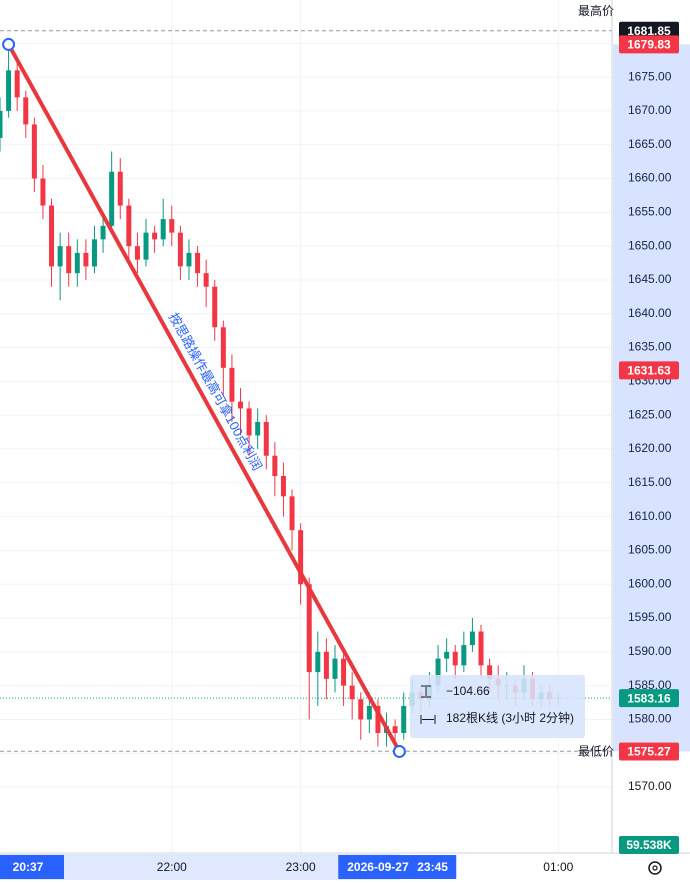 The height and width of the screenshot is (883, 690). I want to click on y-tick-label: 1580.00, so click(650, 719).